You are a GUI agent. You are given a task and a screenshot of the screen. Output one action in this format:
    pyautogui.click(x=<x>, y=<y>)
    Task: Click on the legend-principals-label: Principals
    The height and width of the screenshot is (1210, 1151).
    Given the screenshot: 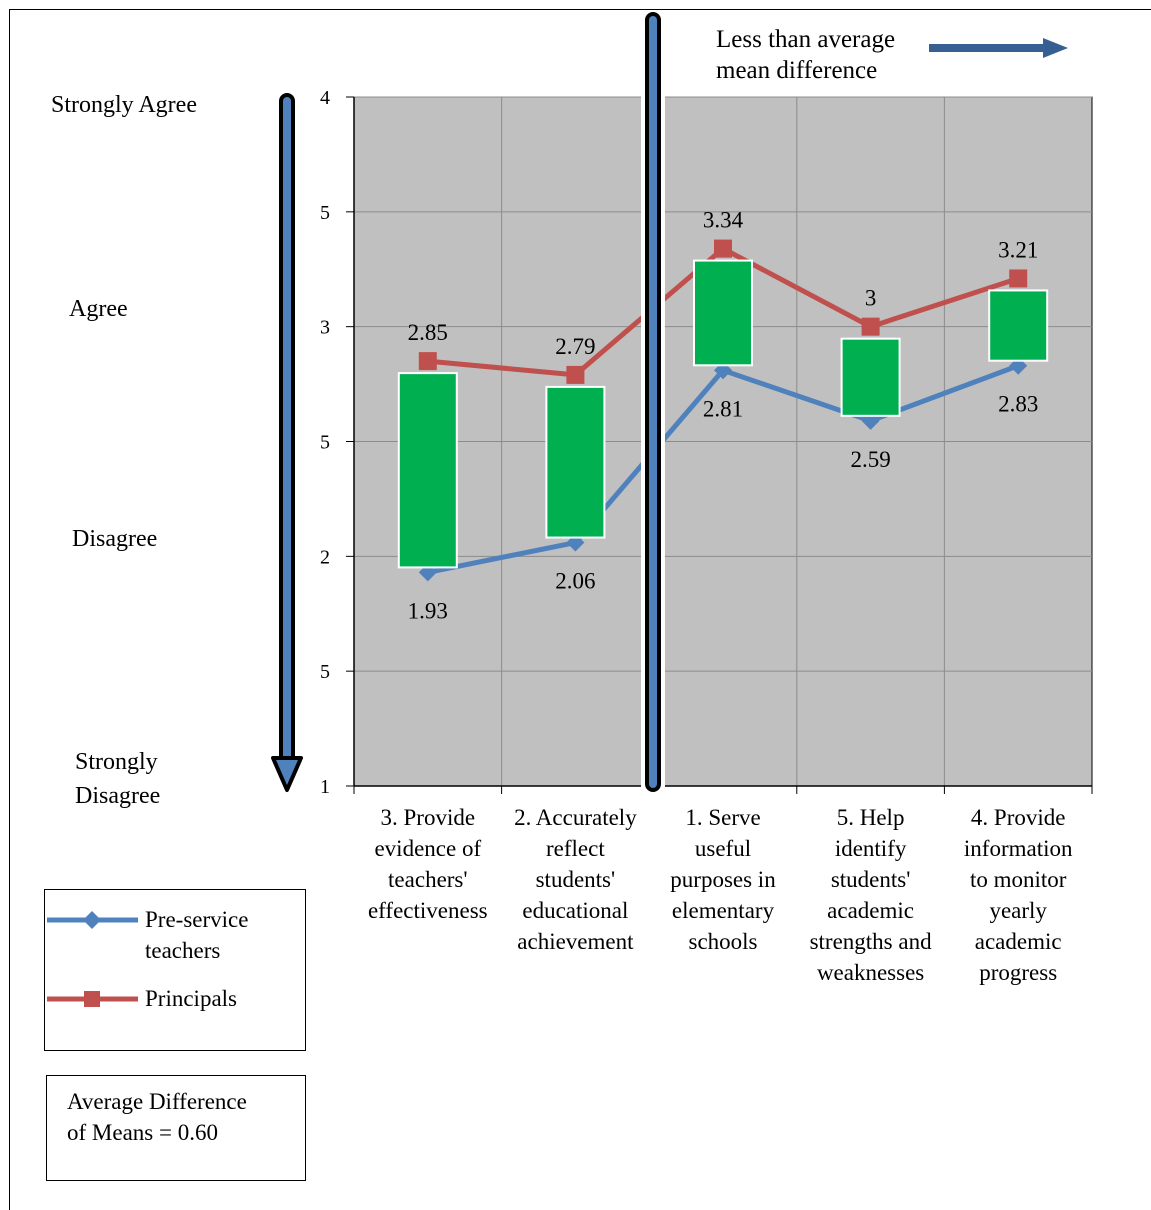 What is the action you would take?
    pyautogui.click(x=191, y=998)
    